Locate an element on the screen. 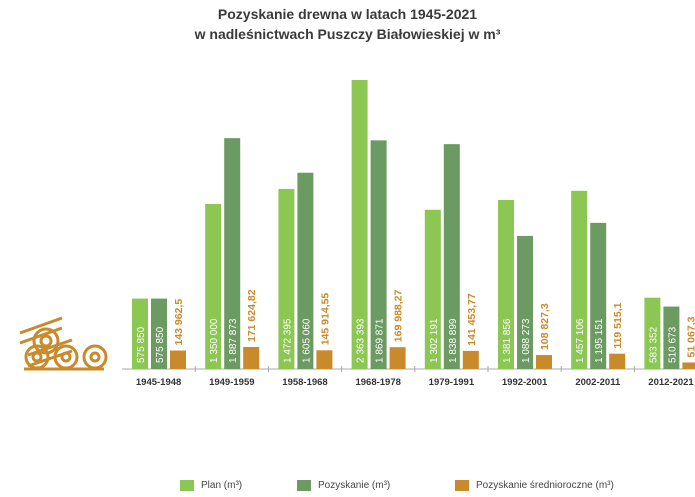 This screenshot has width=695, height=497. data-label: 143 962,5 is located at coordinates (179, 322).